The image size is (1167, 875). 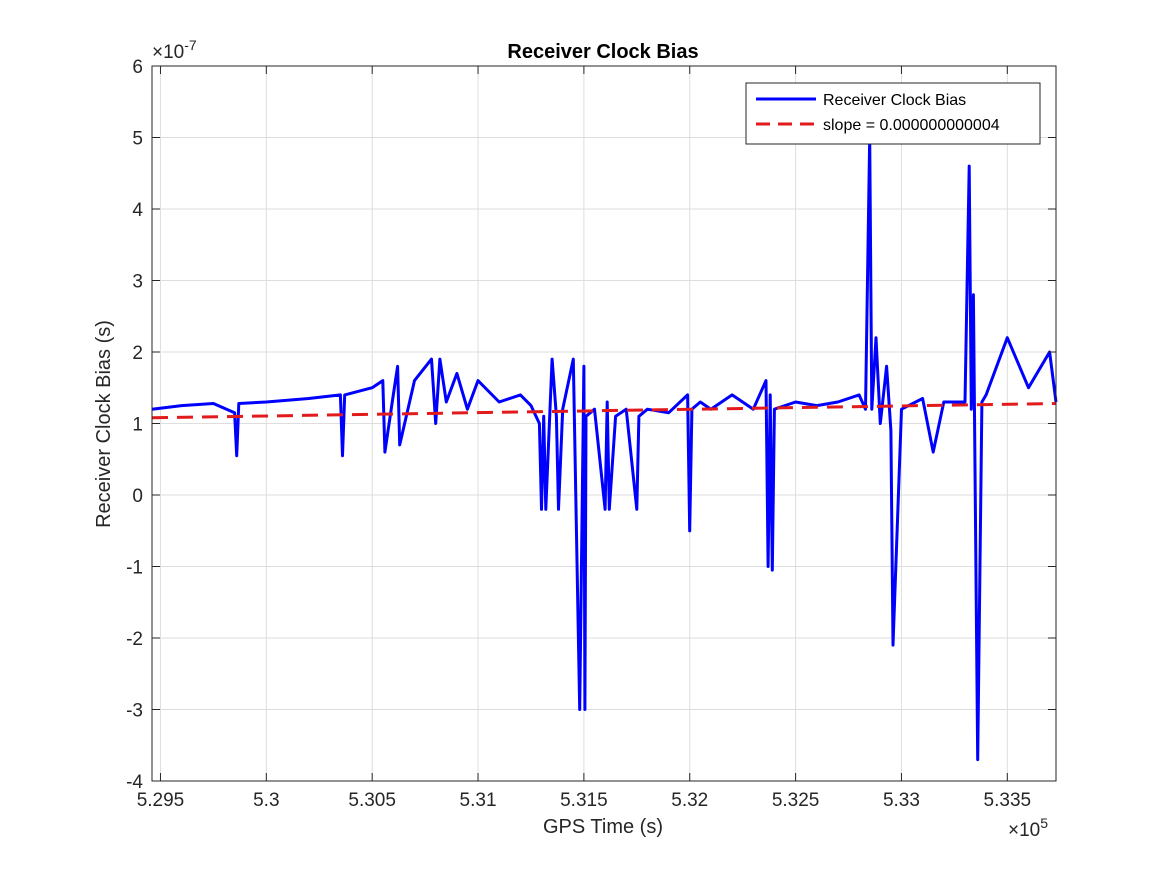 I want to click on x-tick-label: 5.31, so click(x=478, y=800).